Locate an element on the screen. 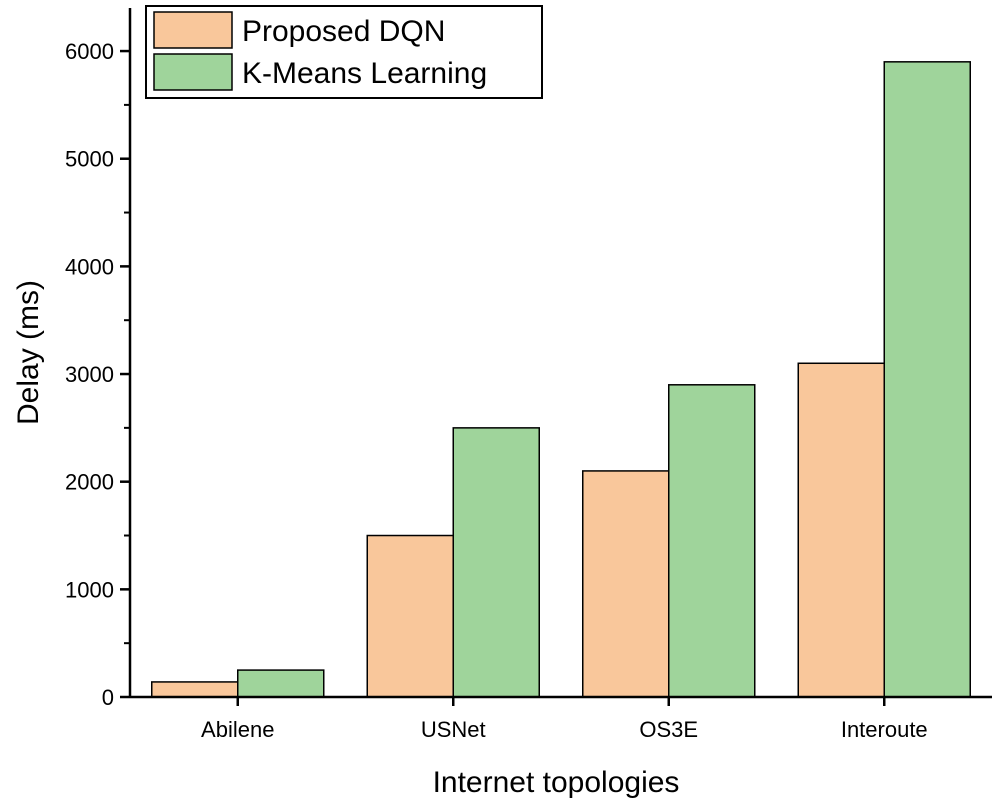 This screenshot has height=808, width=1000. y-tick-label: 2000 is located at coordinates (89, 482).